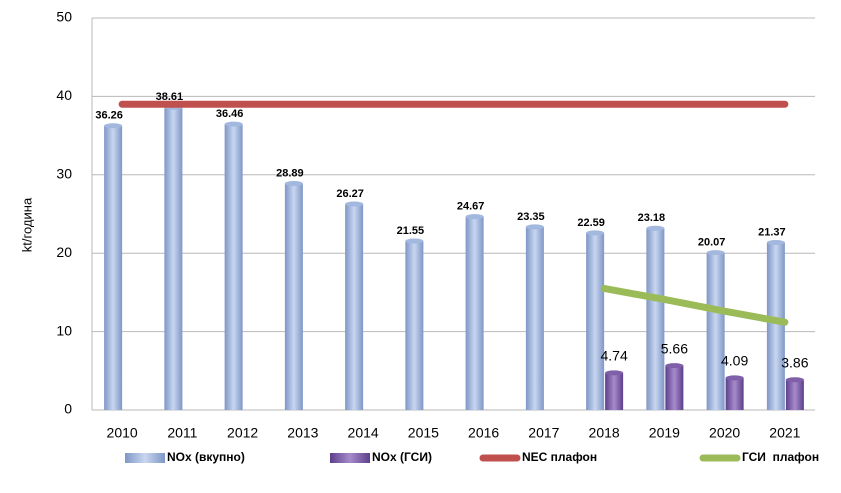  I want to click on data-label: 24.67, so click(471, 206).